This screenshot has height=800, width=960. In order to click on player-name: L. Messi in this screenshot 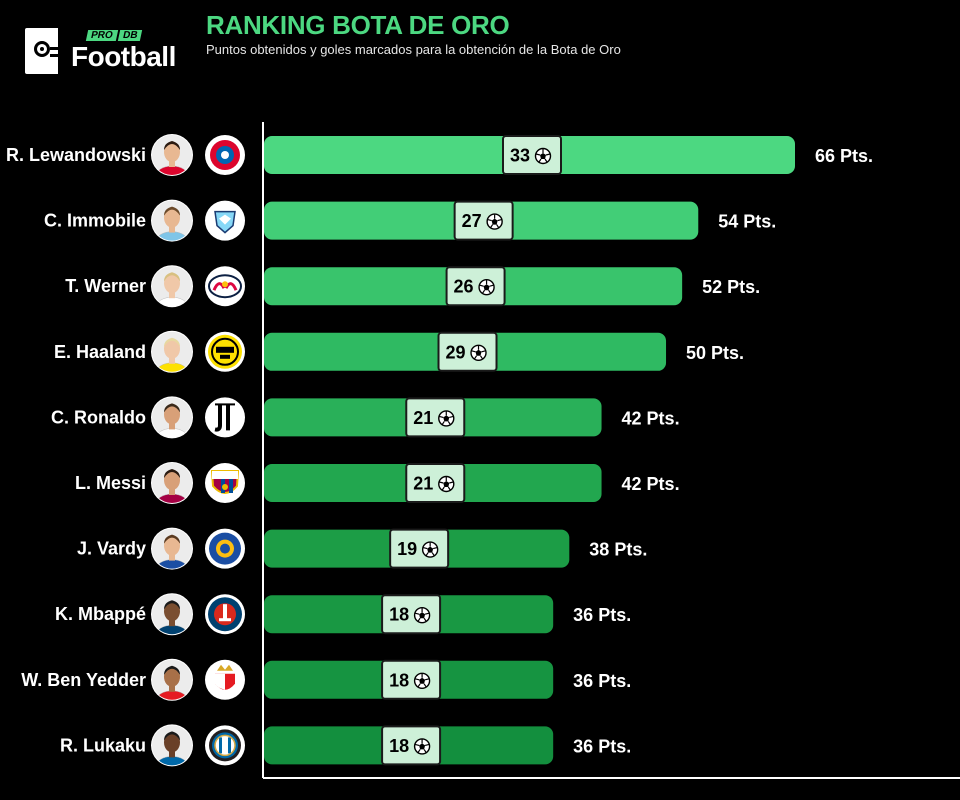, I will do `click(110, 483)`.